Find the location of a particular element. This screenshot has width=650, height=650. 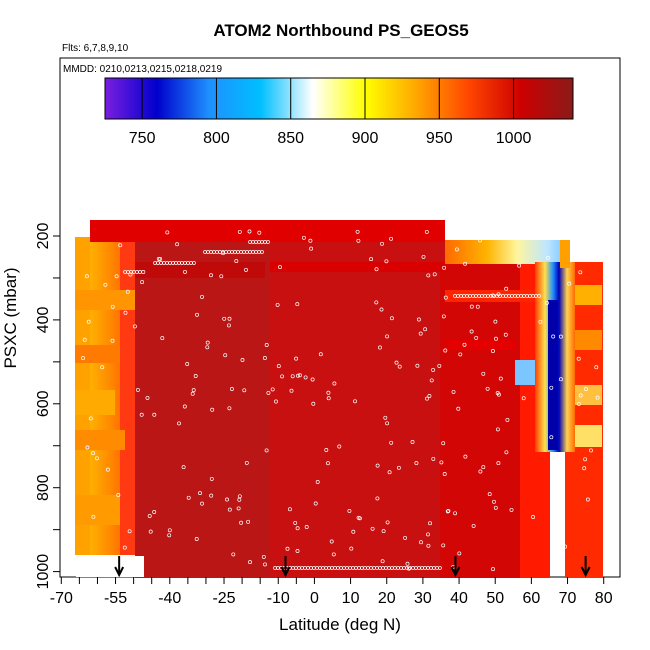

colorbar-tick-label: 850 is located at coordinates (290, 138).